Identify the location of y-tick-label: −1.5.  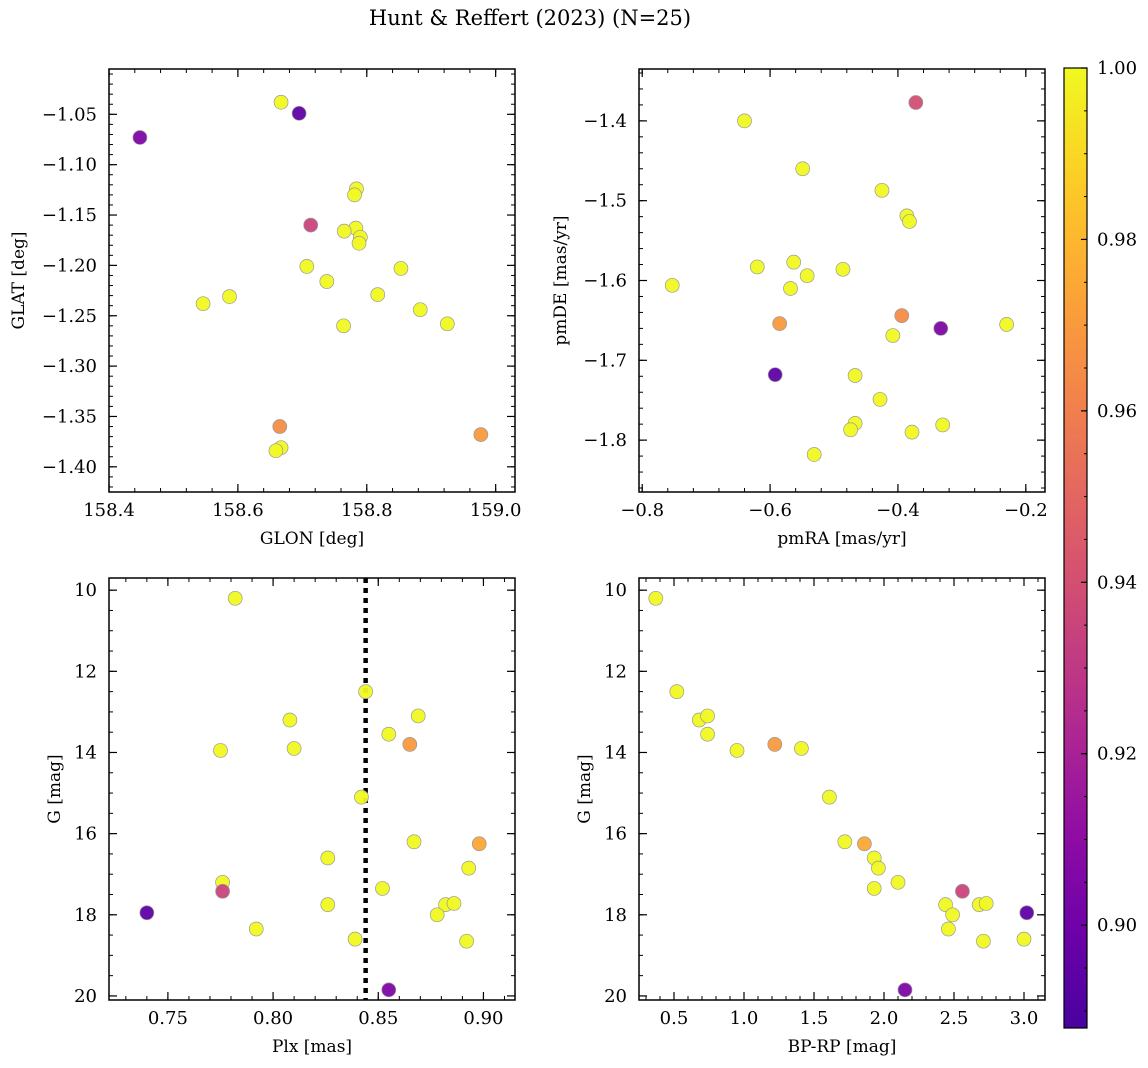
(605, 201).